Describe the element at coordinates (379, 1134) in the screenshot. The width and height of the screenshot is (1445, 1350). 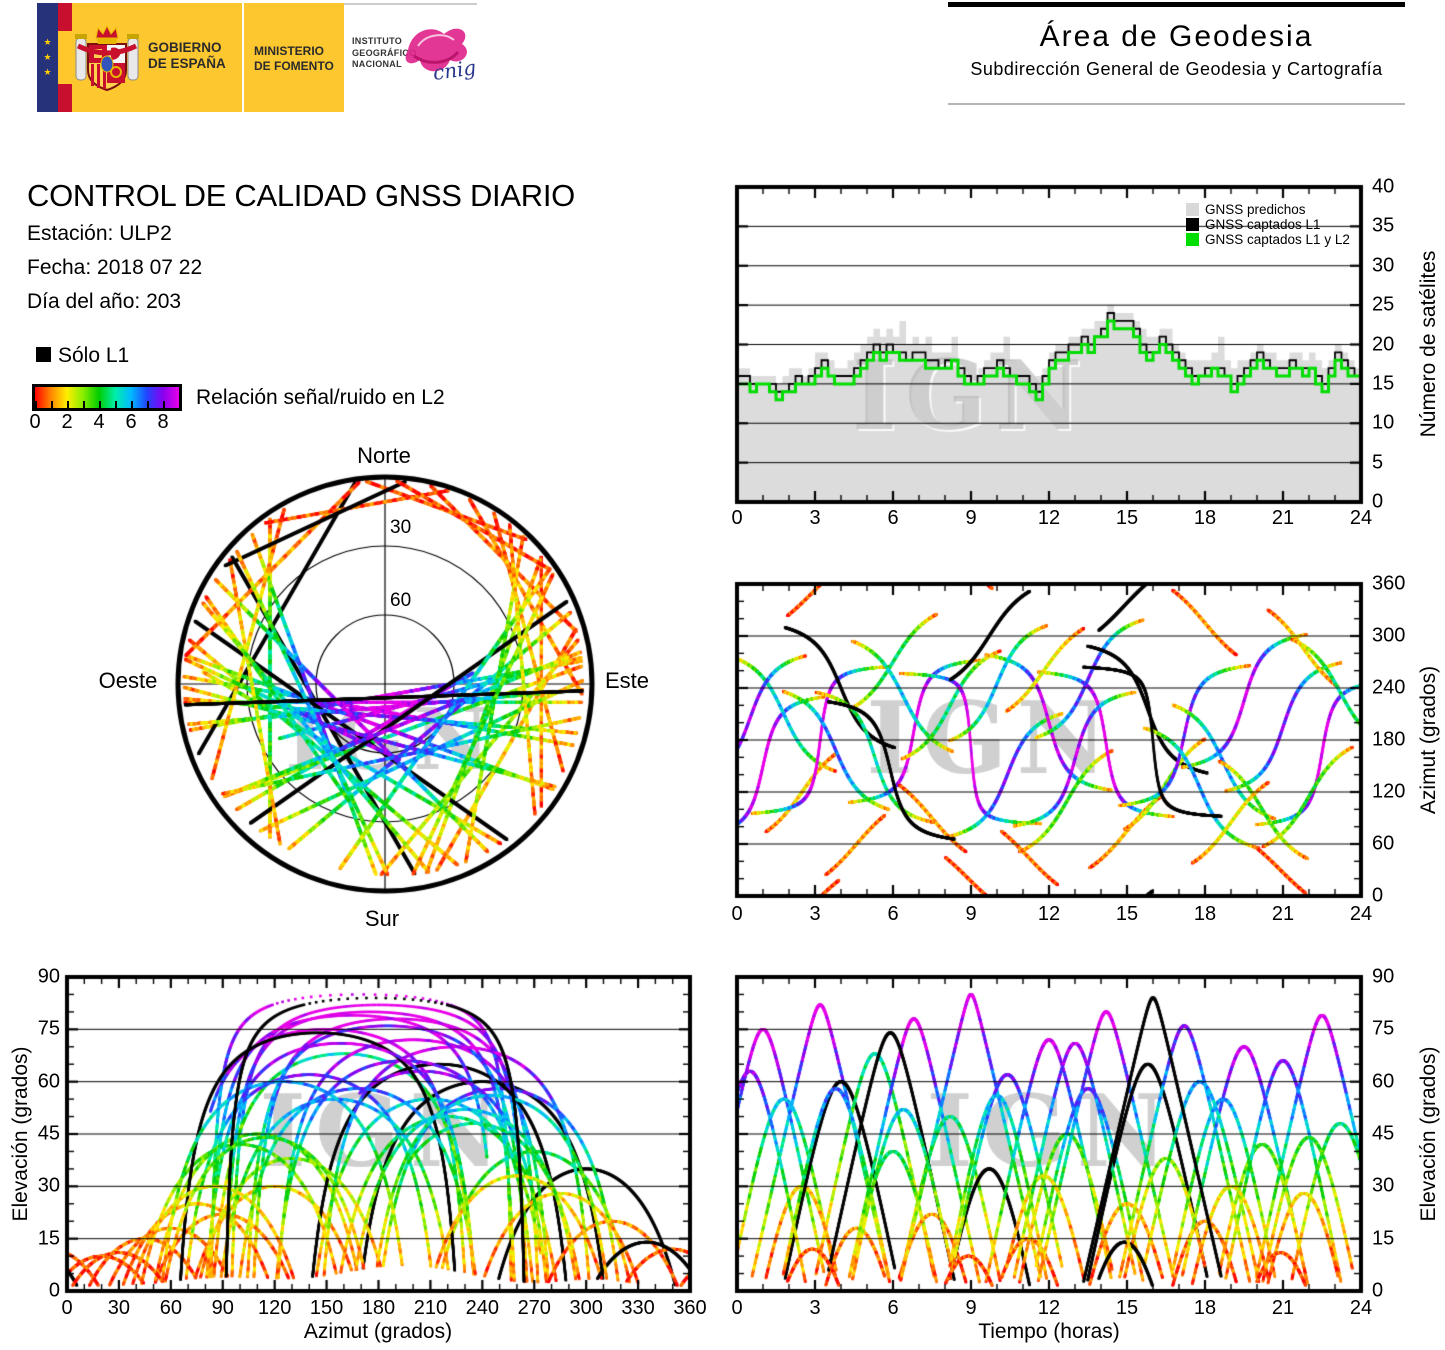
I see `elevation-azimuth-chart-canvas` at that location.